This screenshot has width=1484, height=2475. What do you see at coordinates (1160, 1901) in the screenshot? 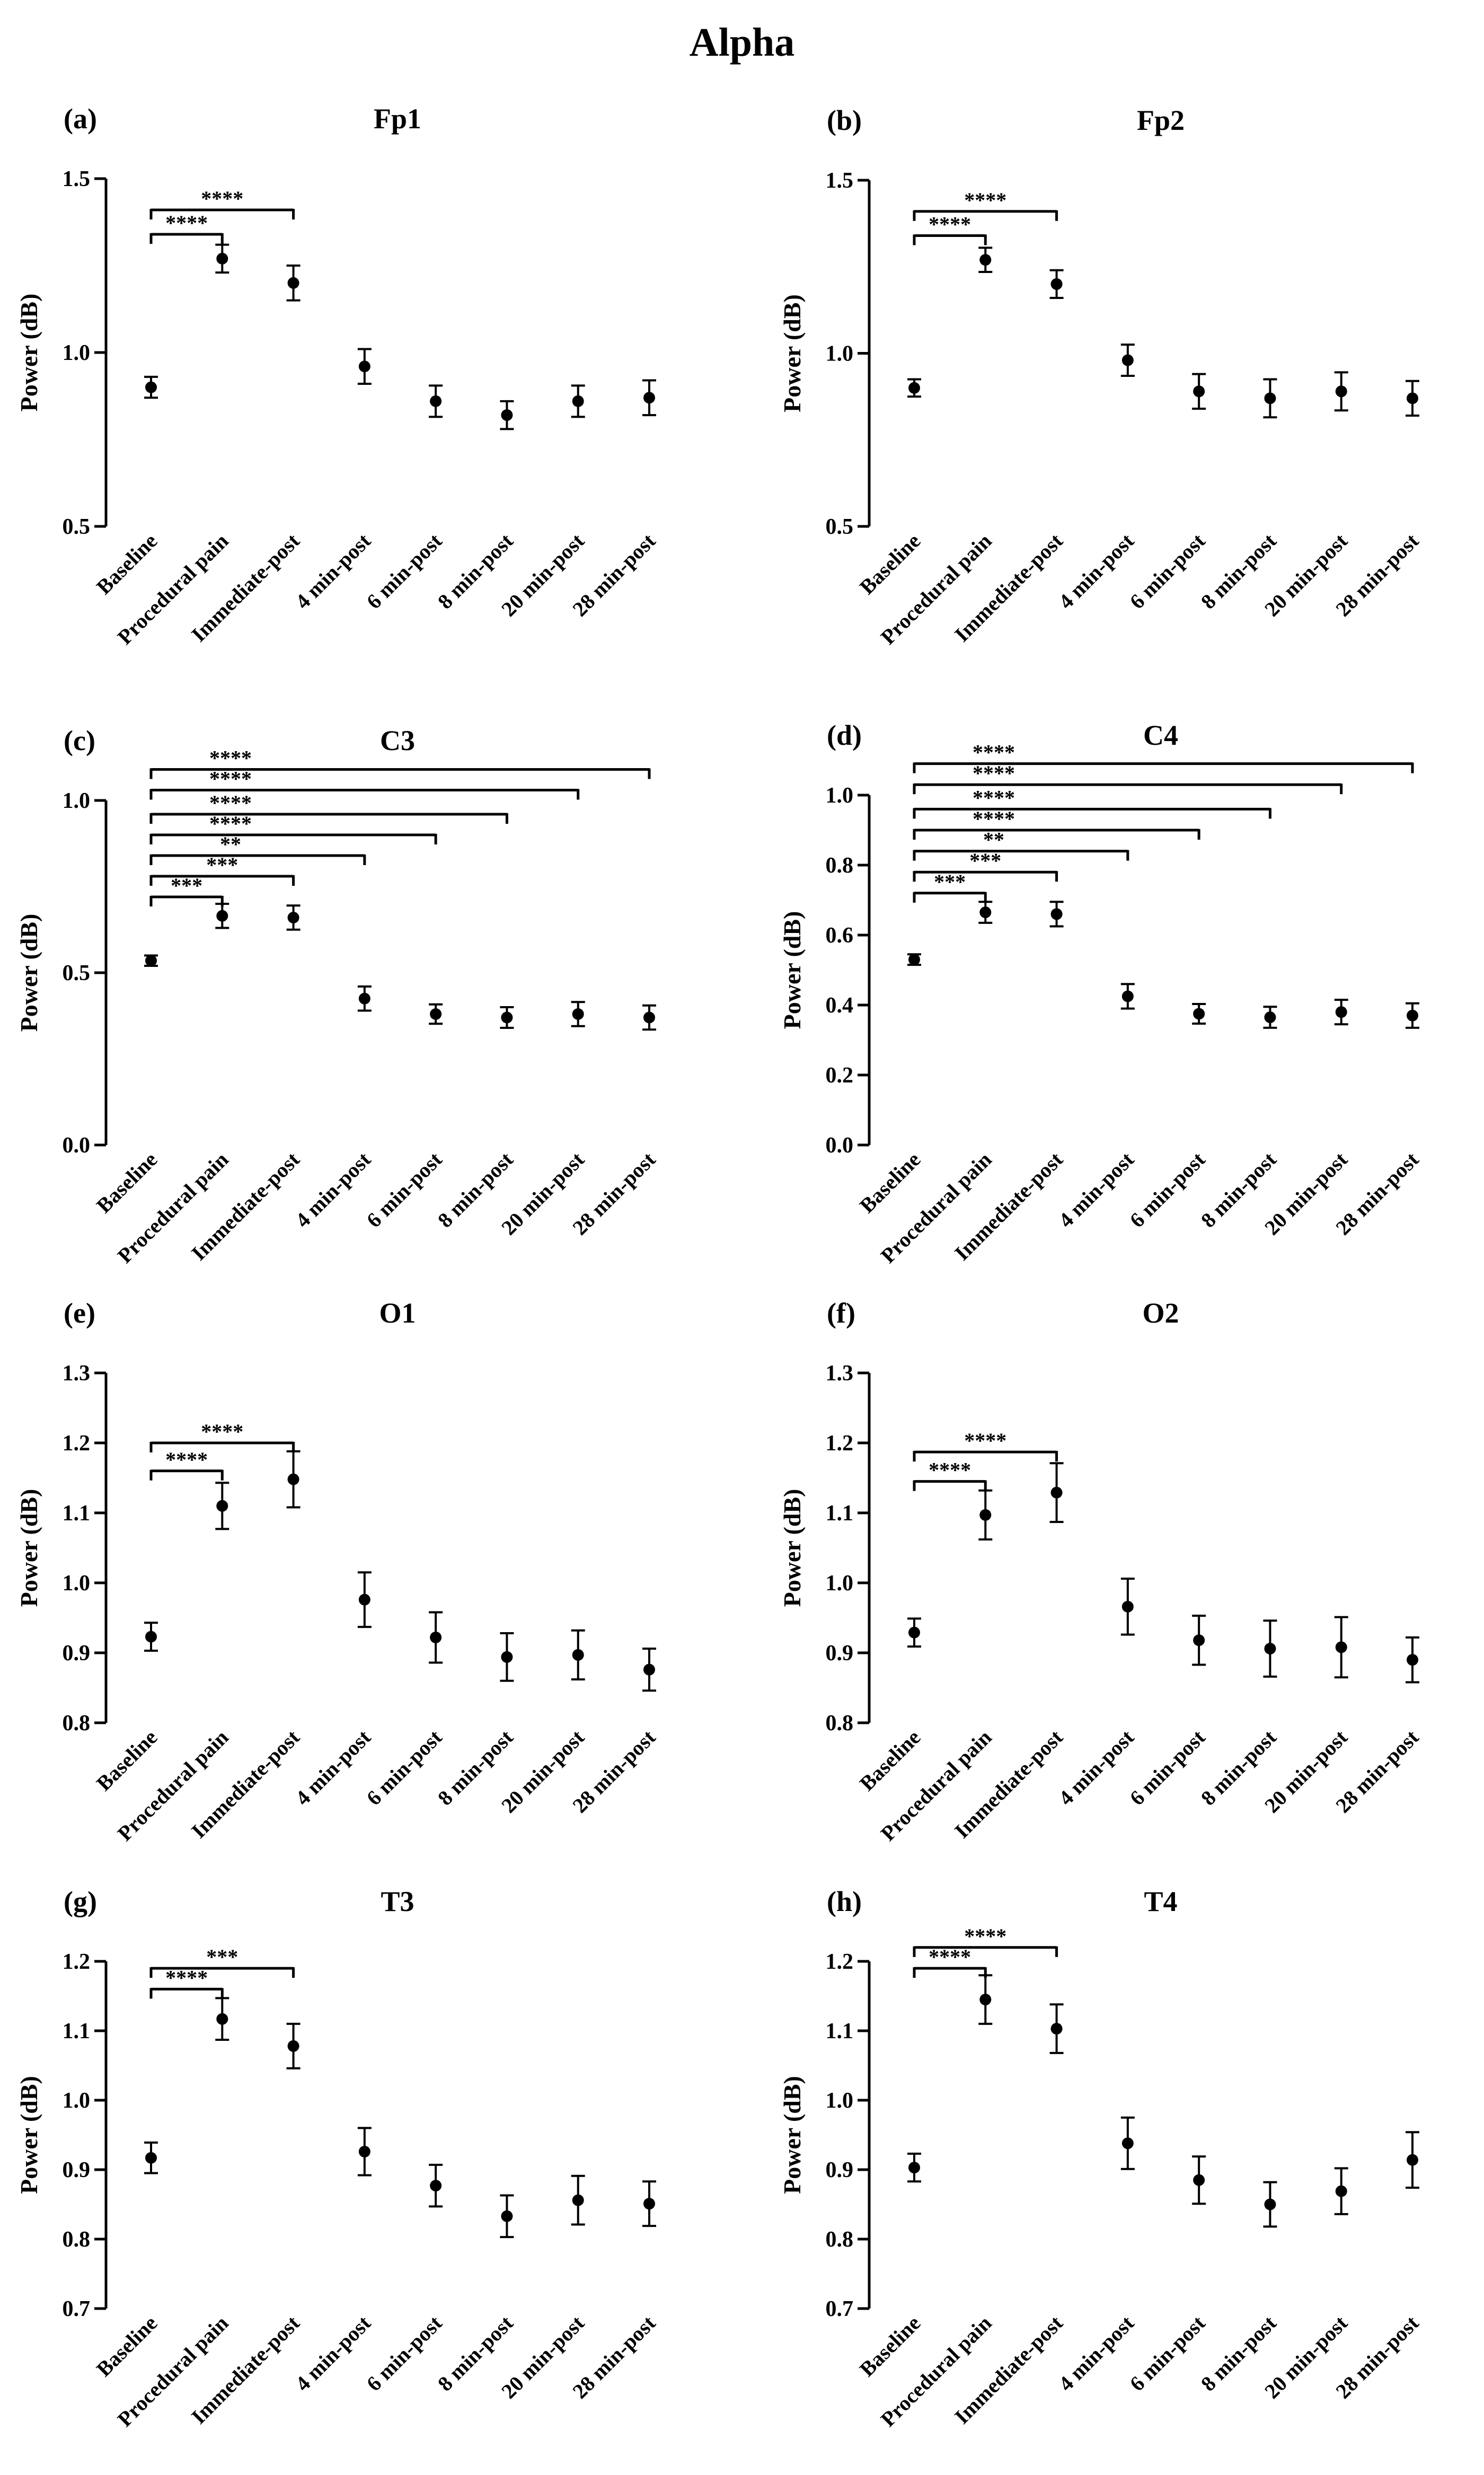
I see `panel-title: T4` at bounding box center [1160, 1901].